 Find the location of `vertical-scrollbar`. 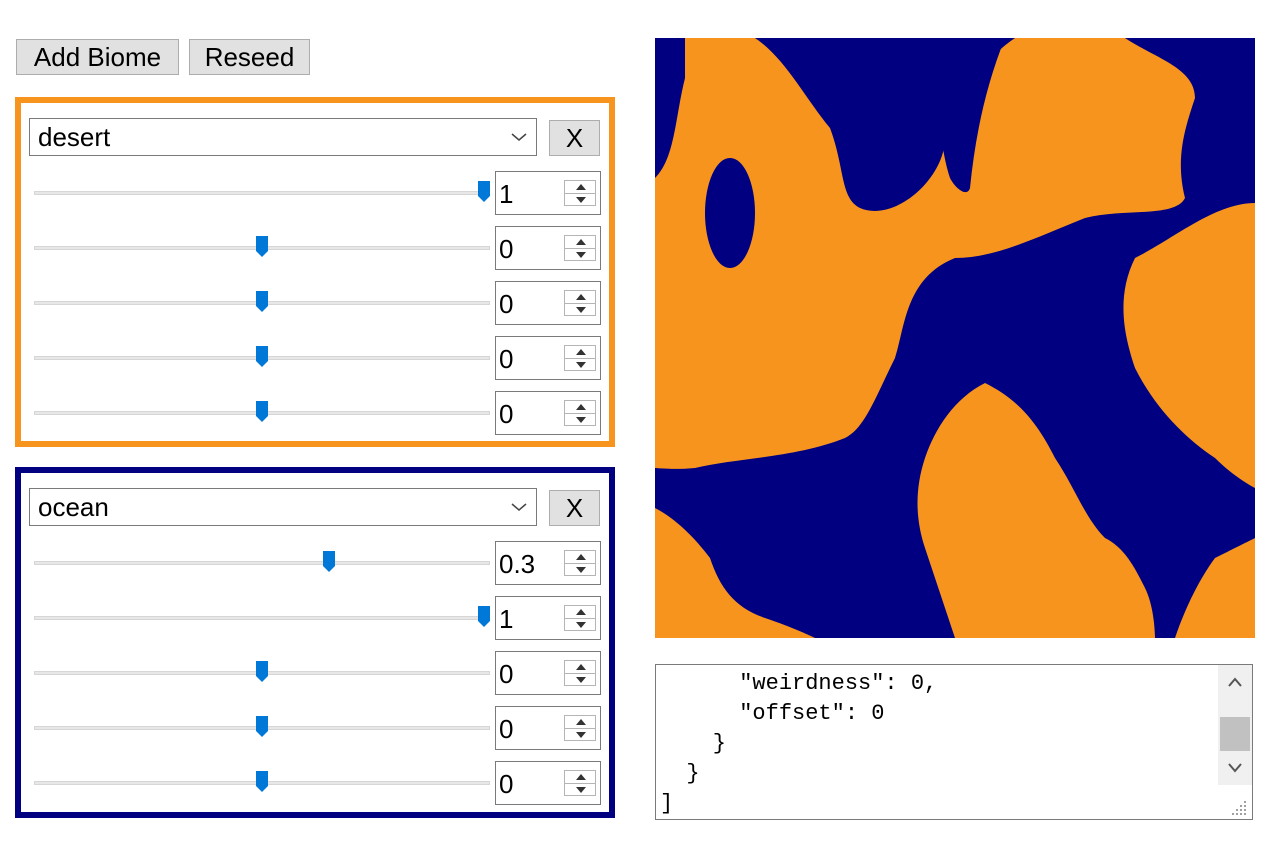

vertical-scrollbar is located at coordinates (1235, 725).